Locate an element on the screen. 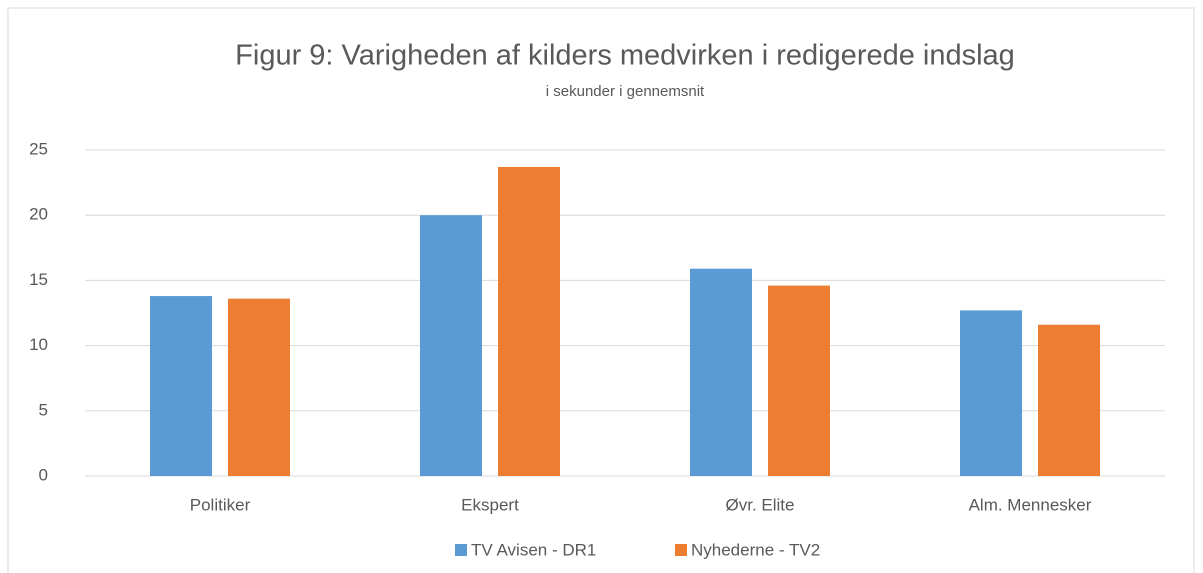 The height and width of the screenshot is (573, 1203). x-tick-label: Øvr. Elite is located at coordinates (760, 504).